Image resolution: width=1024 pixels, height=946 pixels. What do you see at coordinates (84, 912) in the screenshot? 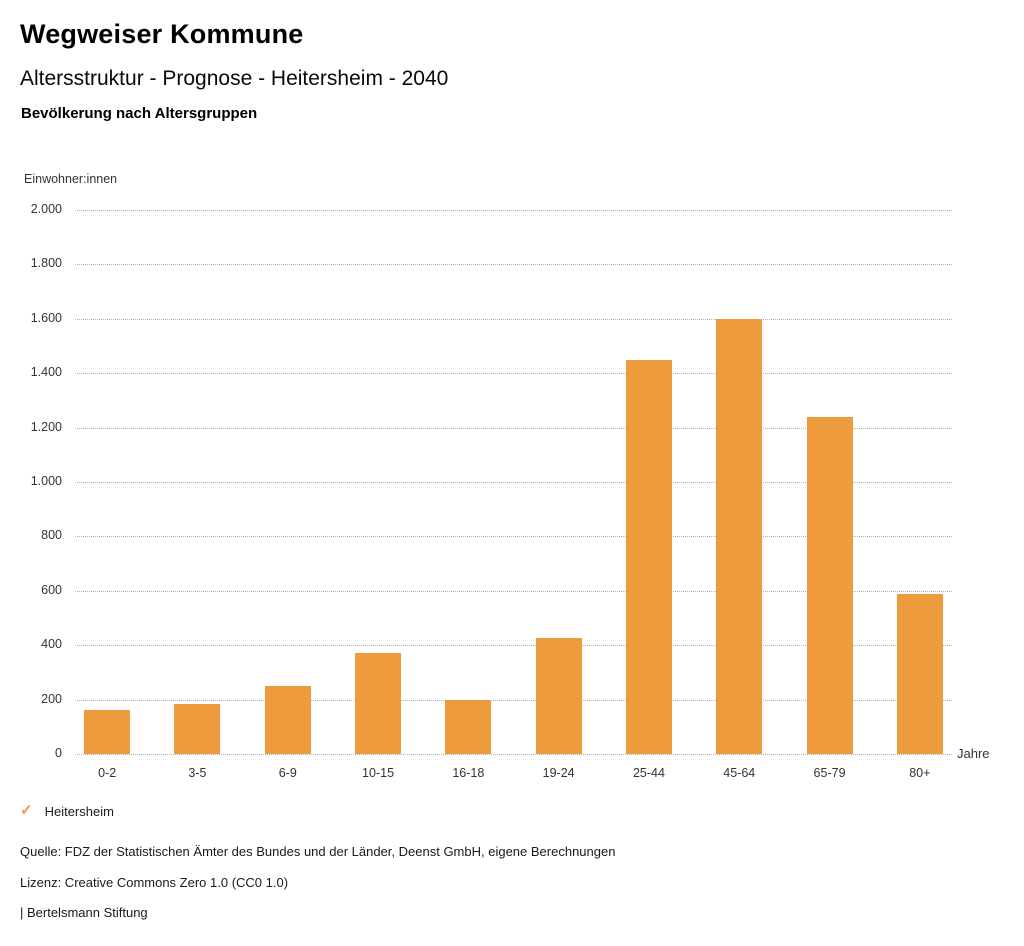
I see `branding-text: | Bertelsmann Stiftung` at bounding box center [84, 912].